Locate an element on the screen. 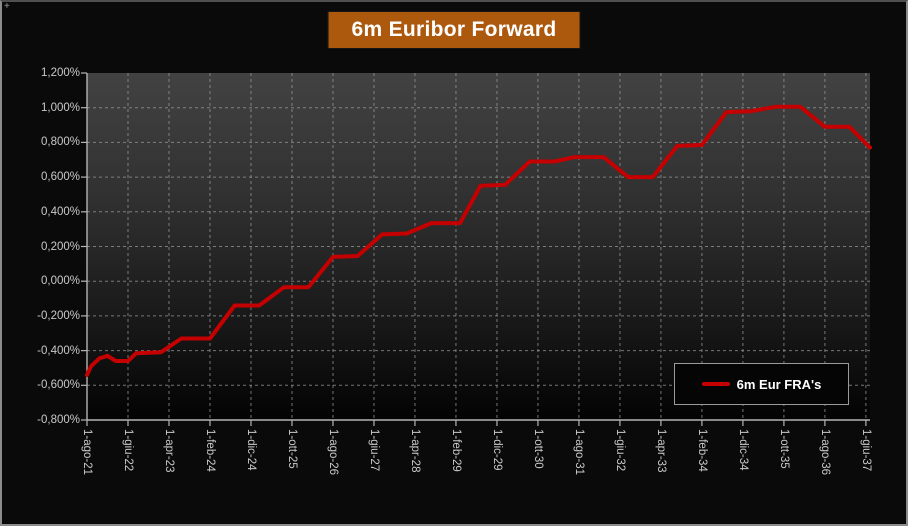 This screenshot has height=526, width=908. legend: 6m Eur FRA's is located at coordinates (761, 384).